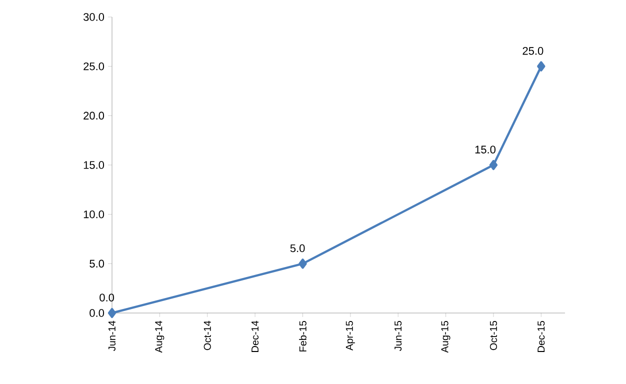 The width and height of the screenshot is (626, 384). Describe the element at coordinates (159, 336) in the screenshot. I see `x-tick-label: Aug-14` at that location.